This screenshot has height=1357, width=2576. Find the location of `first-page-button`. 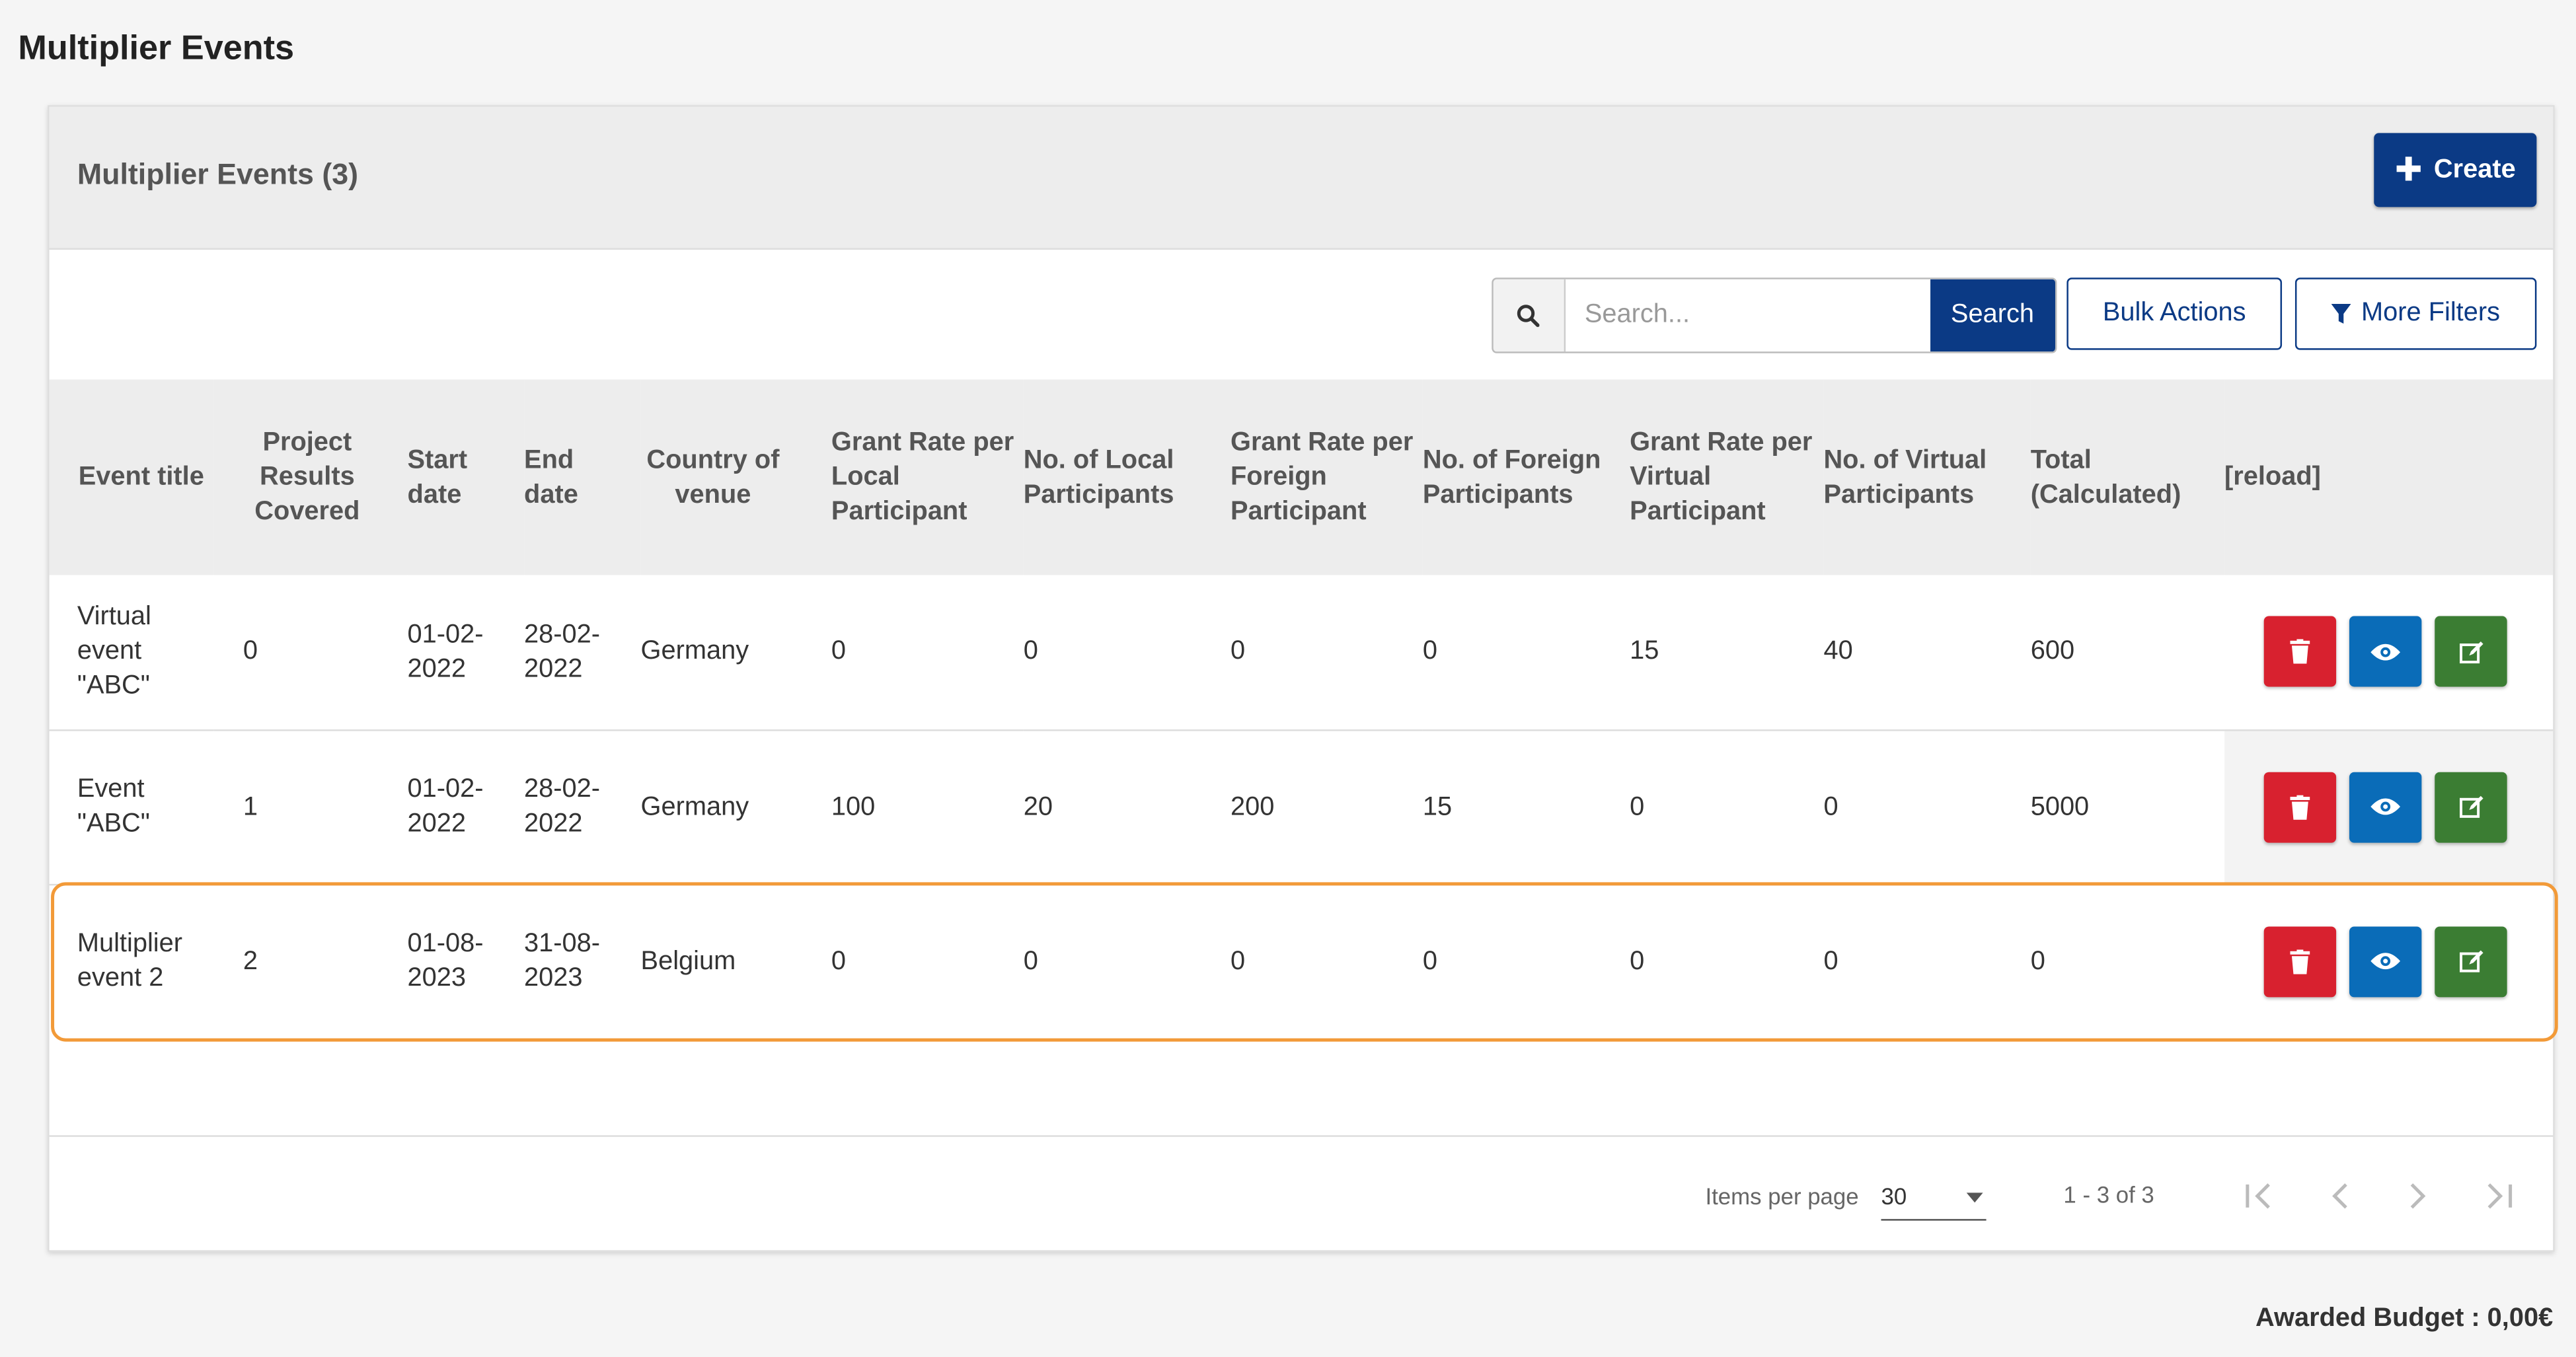

first-page-button is located at coordinates (2260, 1196).